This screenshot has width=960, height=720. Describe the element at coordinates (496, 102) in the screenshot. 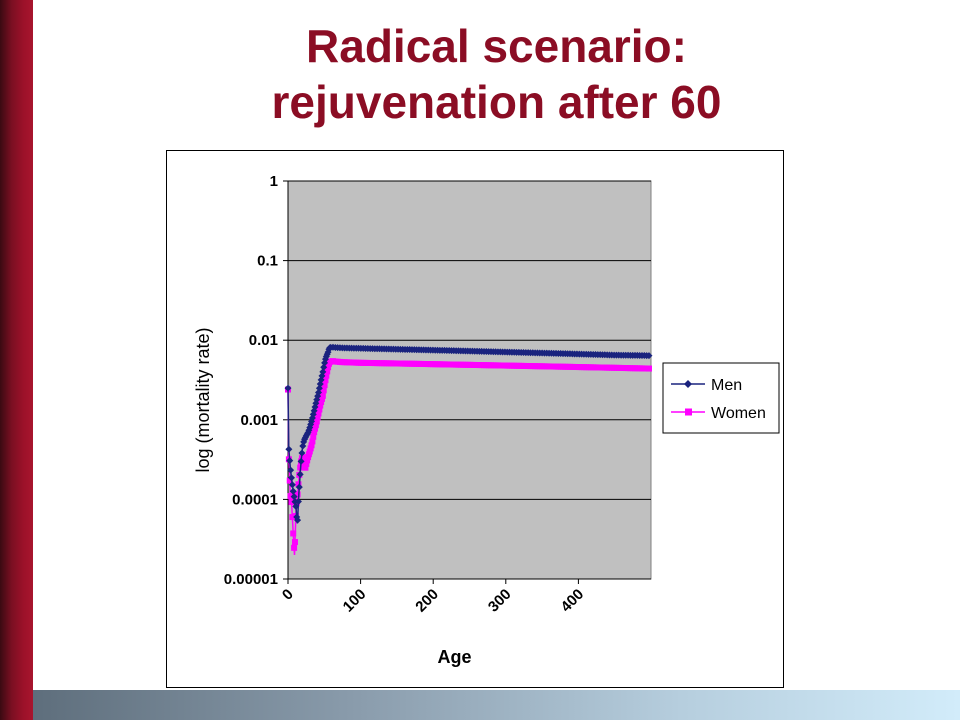

I see `slide-title-line2: rejuvenation after 60` at that location.